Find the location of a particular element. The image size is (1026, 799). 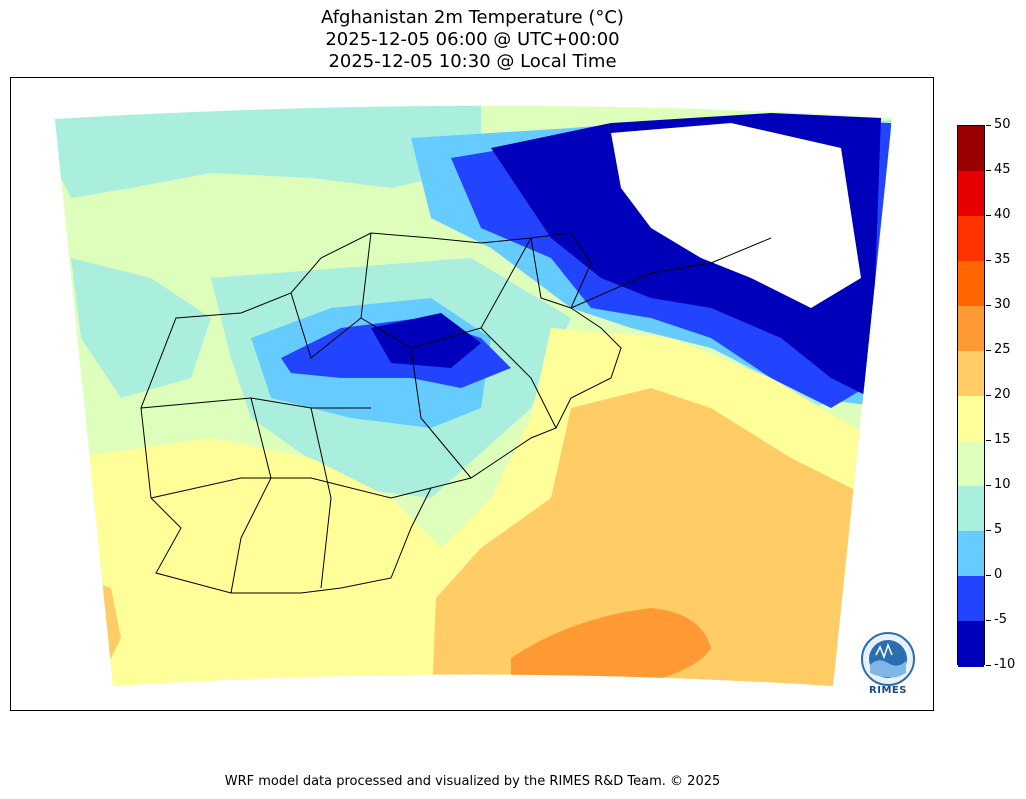

field-below-minus5-central is located at coordinates (426, 340).